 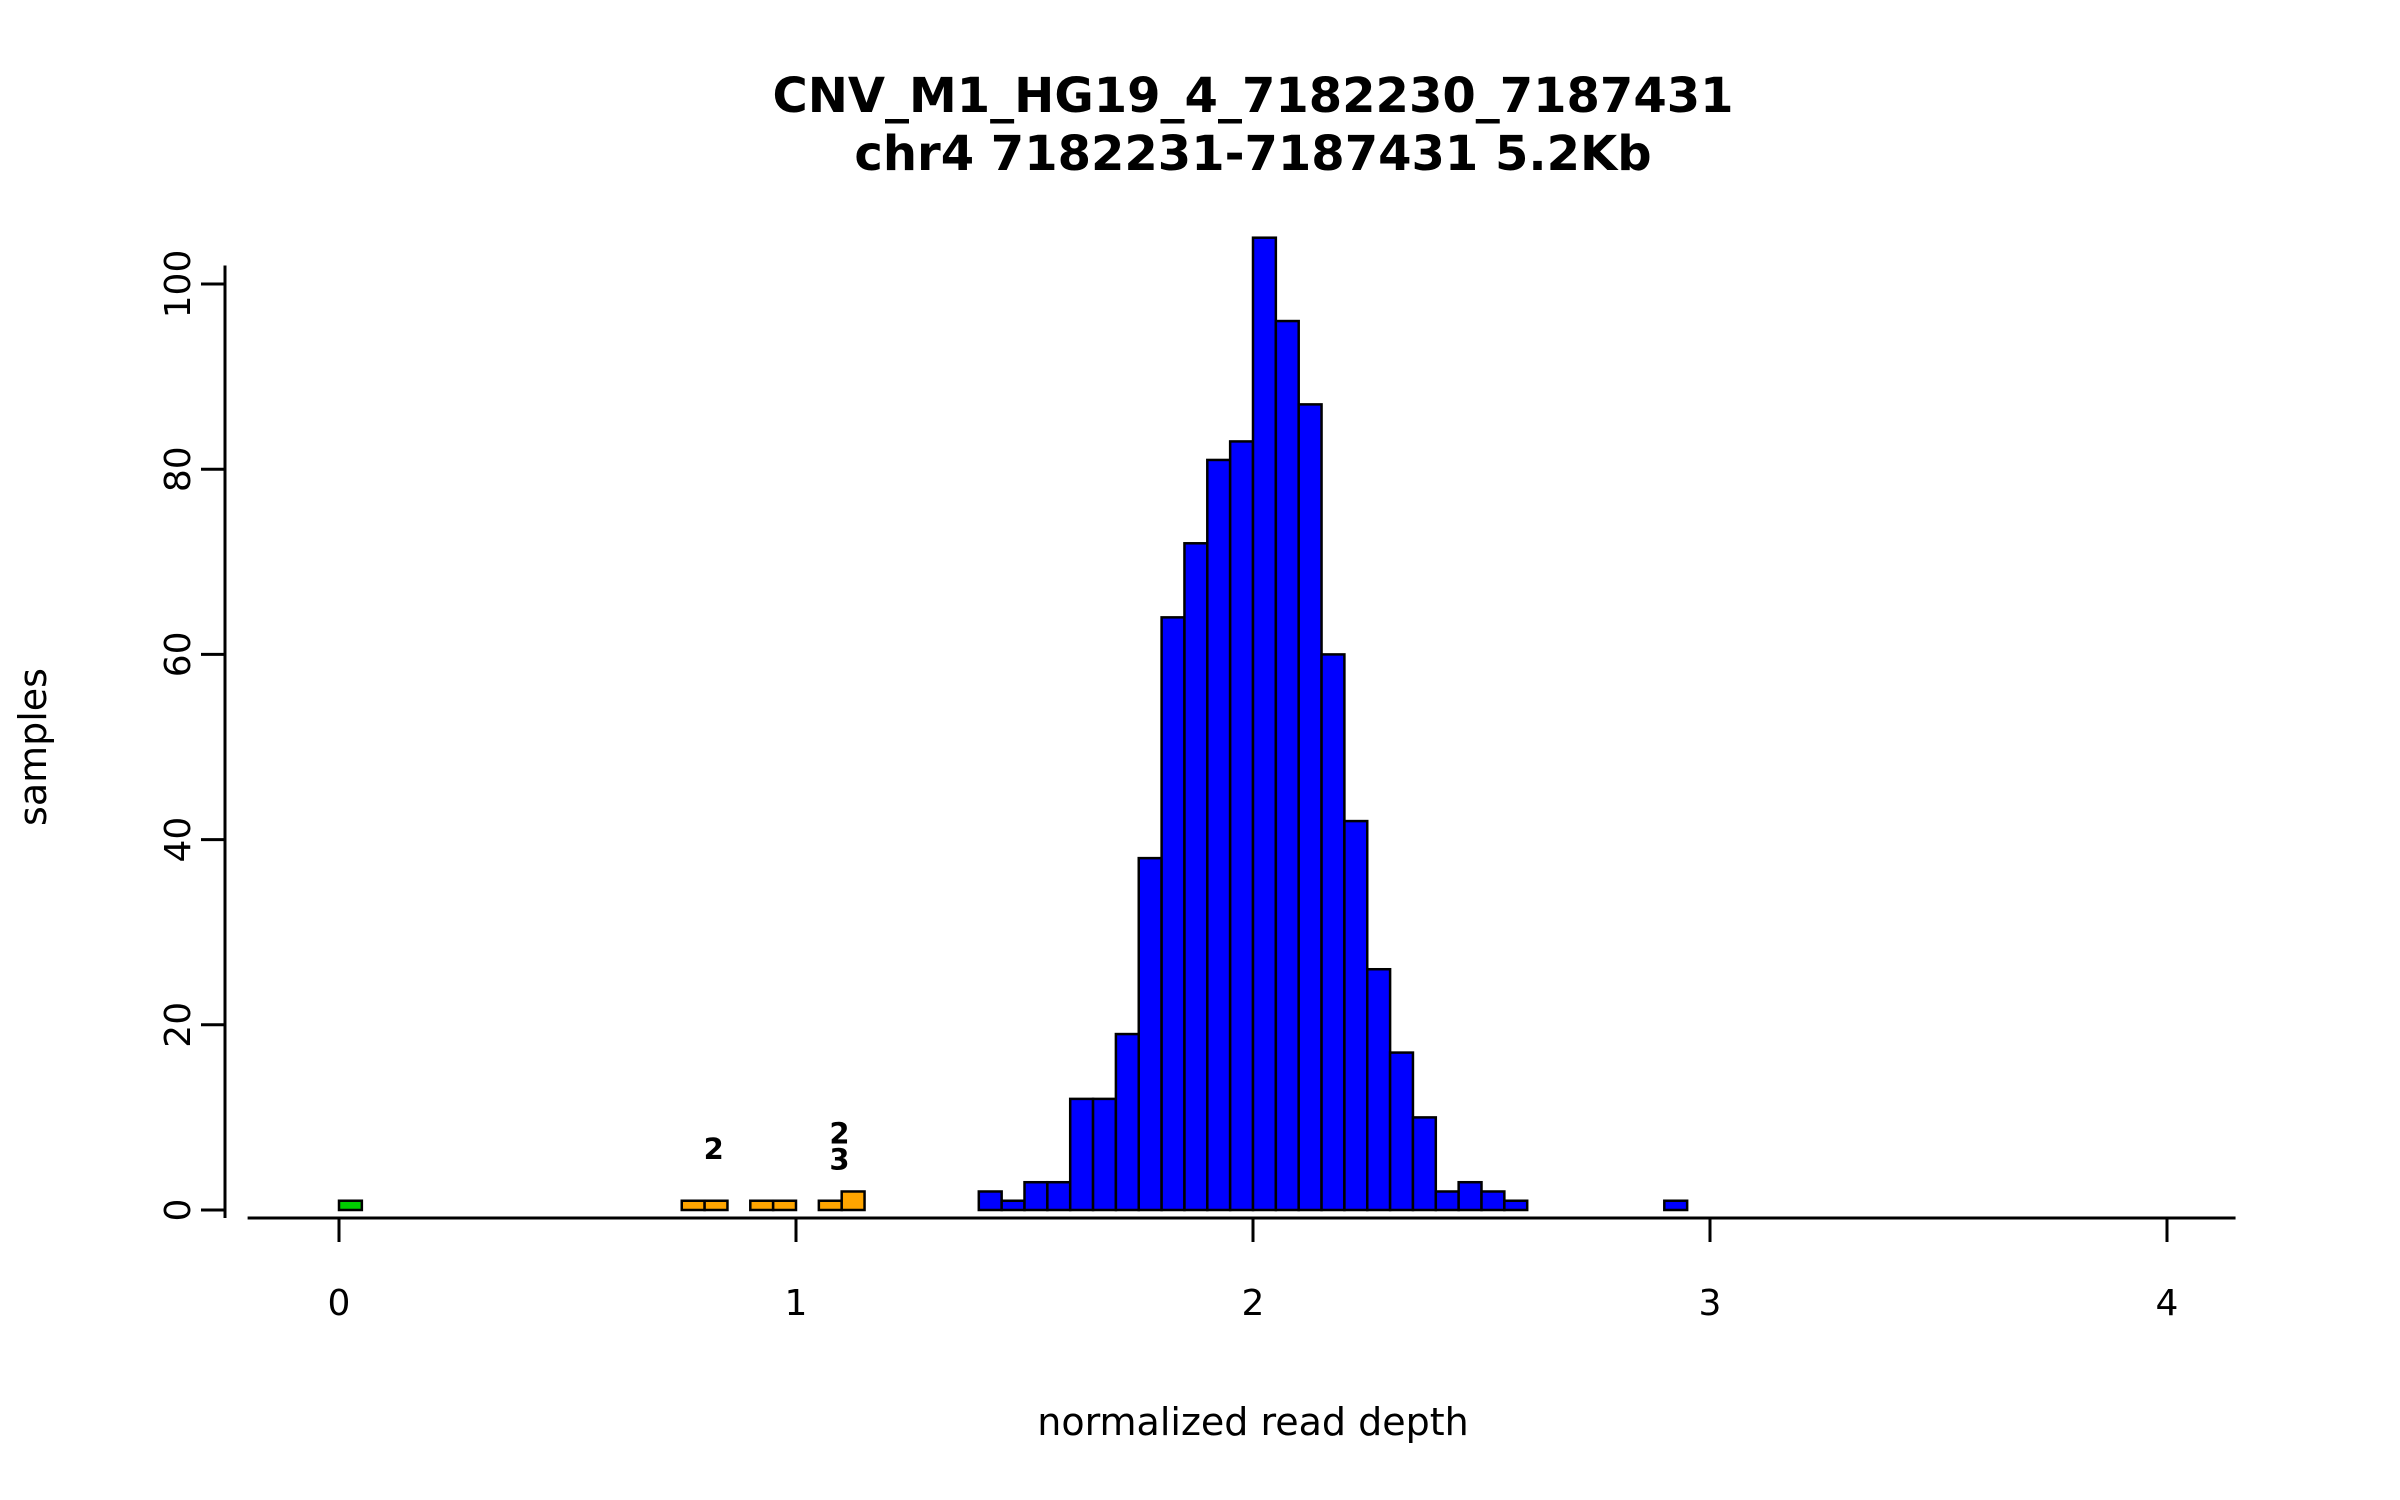 What do you see at coordinates (33, 747) in the screenshot?
I see `y-axis-label: samples` at bounding box center [33, 747].